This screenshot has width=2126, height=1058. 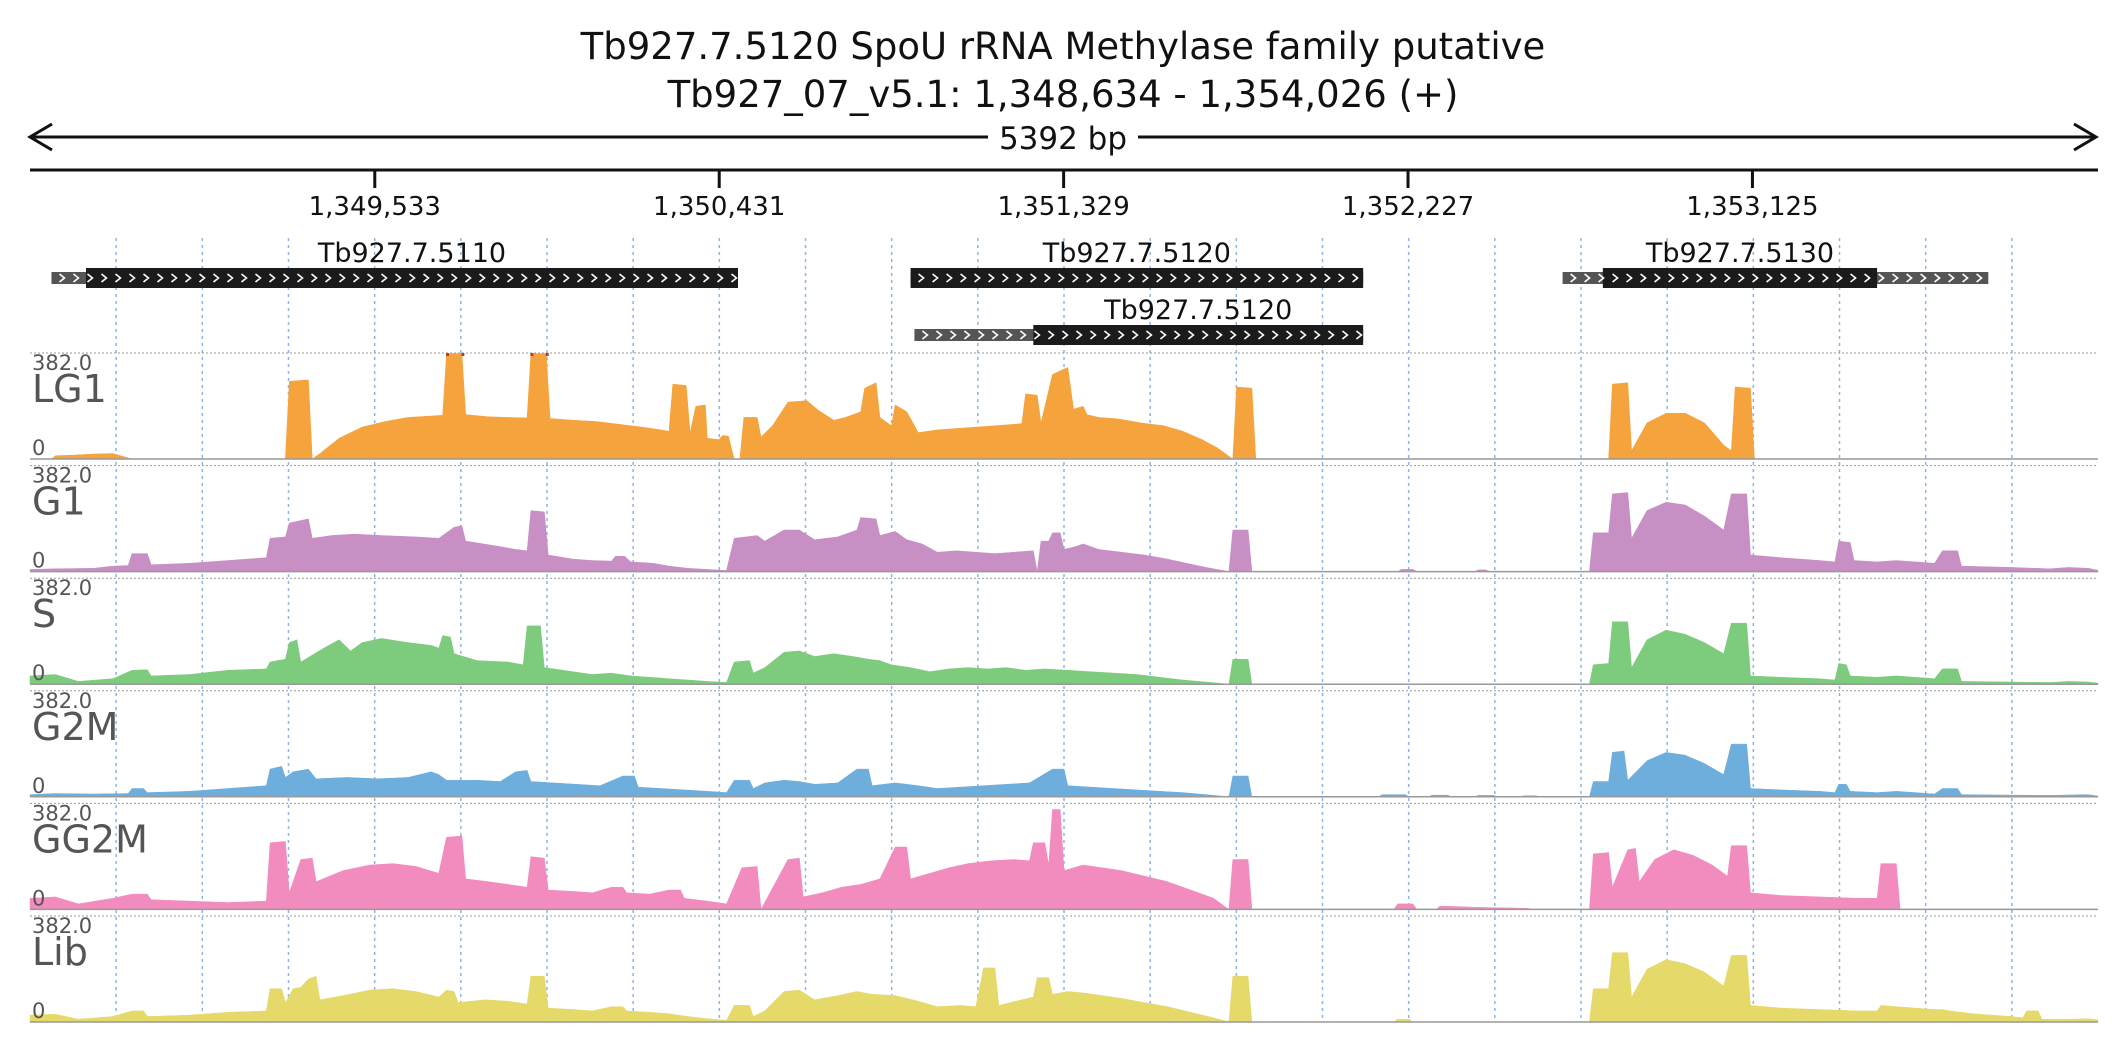 What do you see at coordinates (1063, 94) in the screenshot?
I see `chart-subtitle: Tb927_07_v5.1: 1,348,634 - 1,354,026 (+)` at bounding box center [1063, 94].